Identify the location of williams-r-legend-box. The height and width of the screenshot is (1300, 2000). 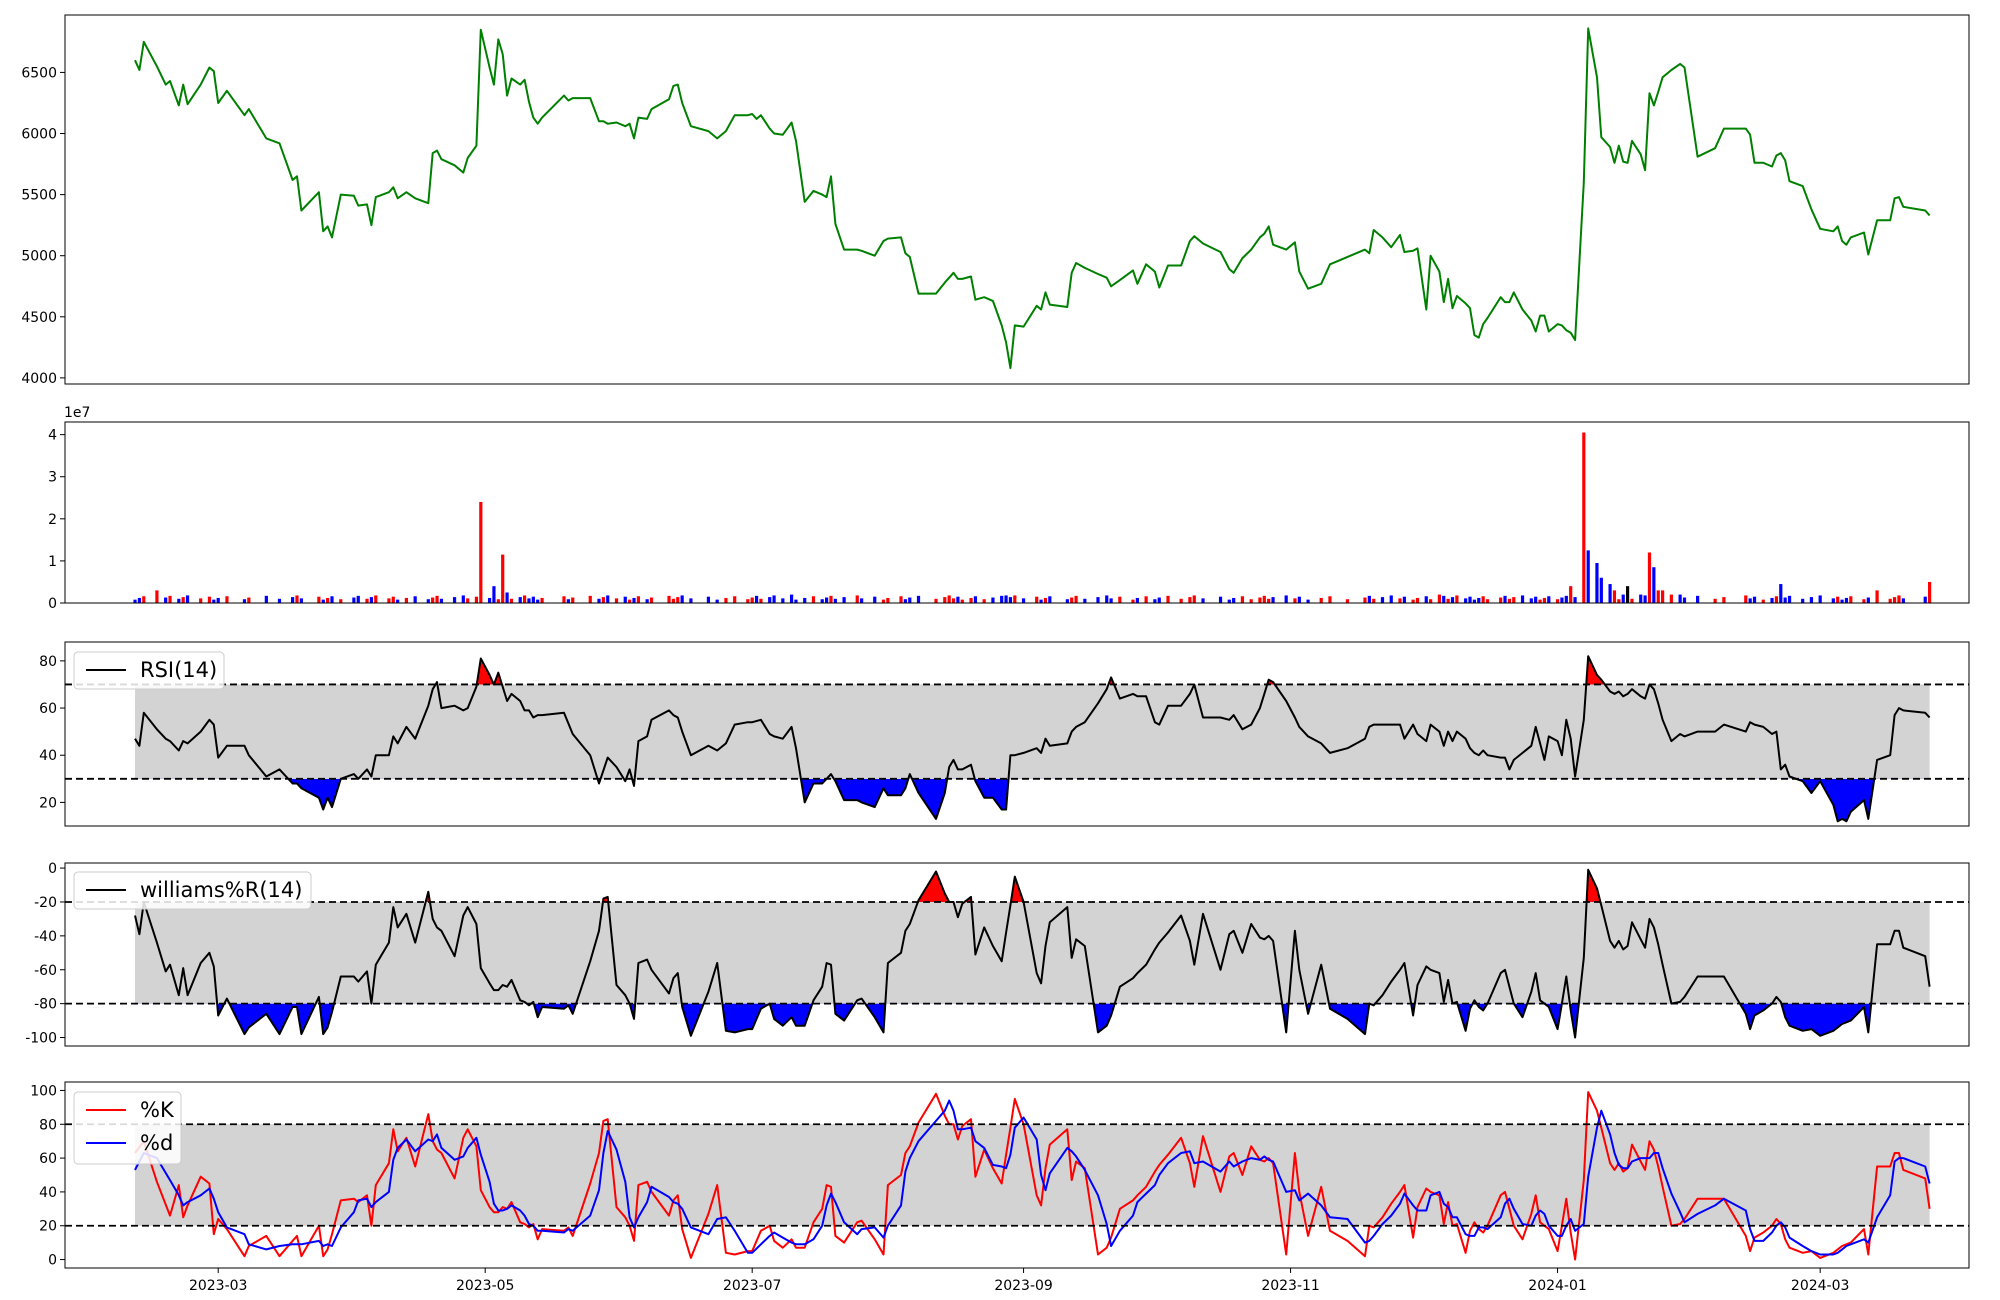
(192, 890).